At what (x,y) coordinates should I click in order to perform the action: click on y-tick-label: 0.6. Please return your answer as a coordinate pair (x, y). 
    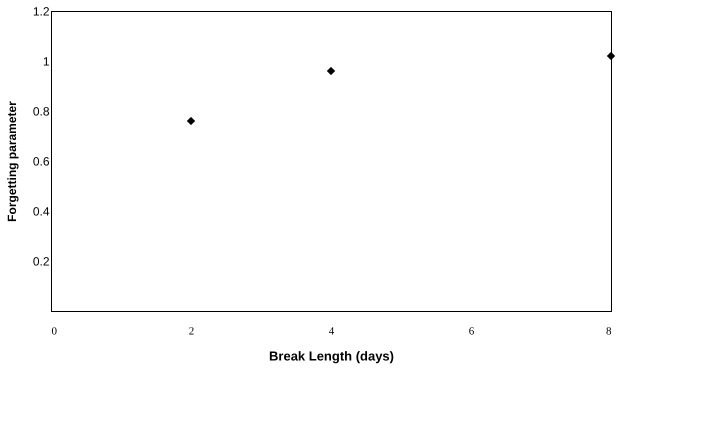
    Looking at the image, I should click on (41, 161).